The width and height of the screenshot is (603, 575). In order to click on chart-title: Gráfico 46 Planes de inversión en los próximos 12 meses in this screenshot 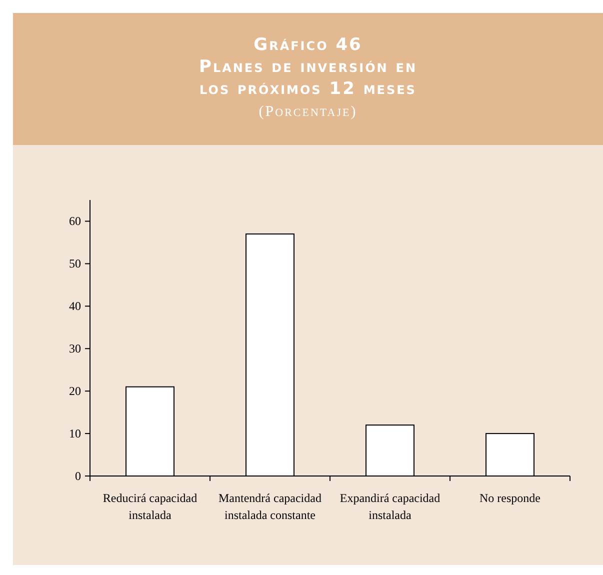, I will do `click(308, 67)`.